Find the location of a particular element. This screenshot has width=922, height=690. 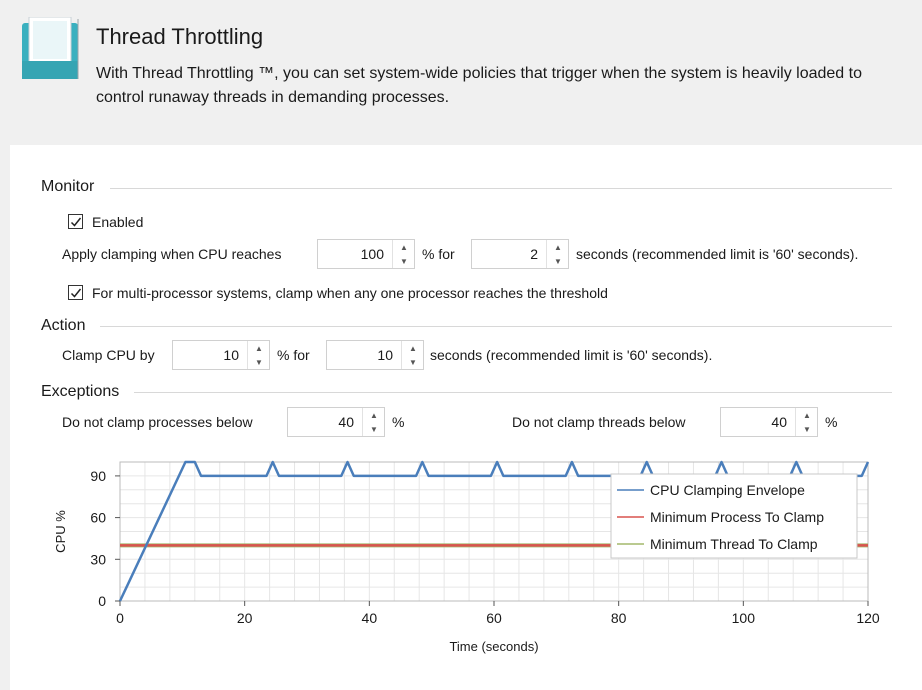

action-pct-for-label: % for is located at coordinates (293, 355).